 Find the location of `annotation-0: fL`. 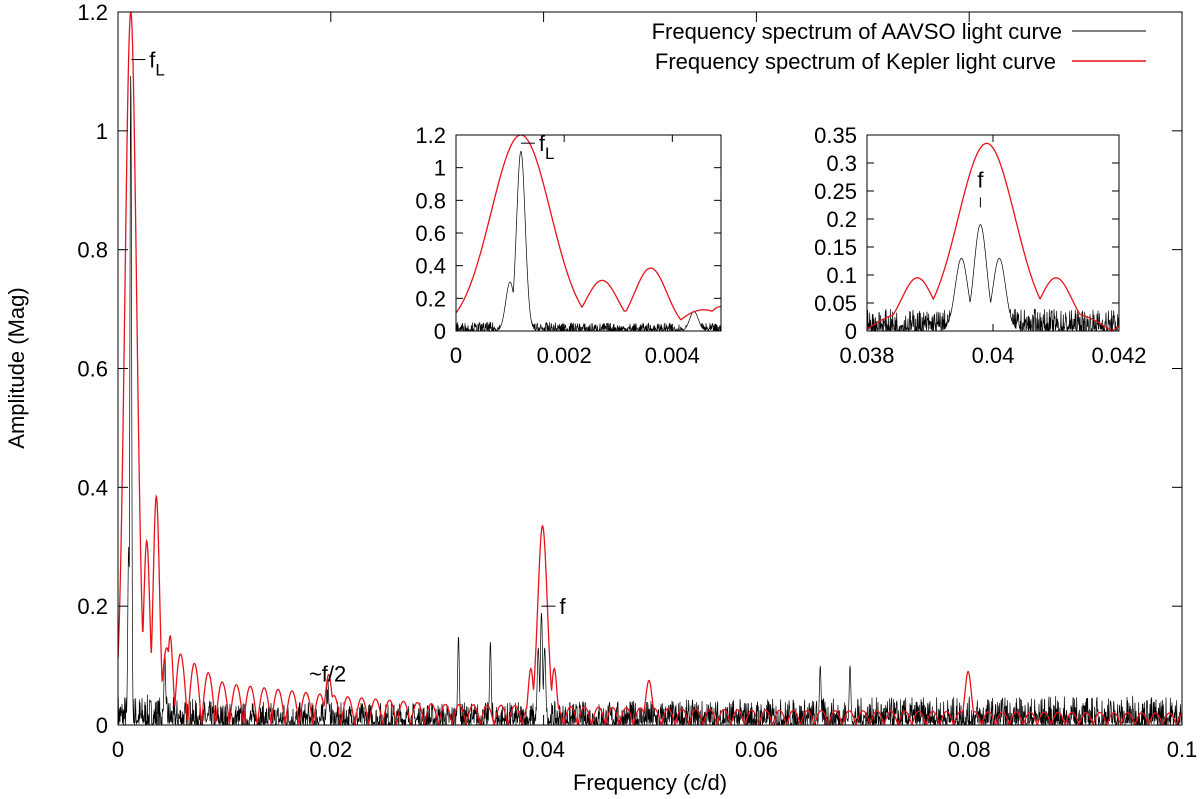

annotation-0: fL is located at coordinates (148, 64).